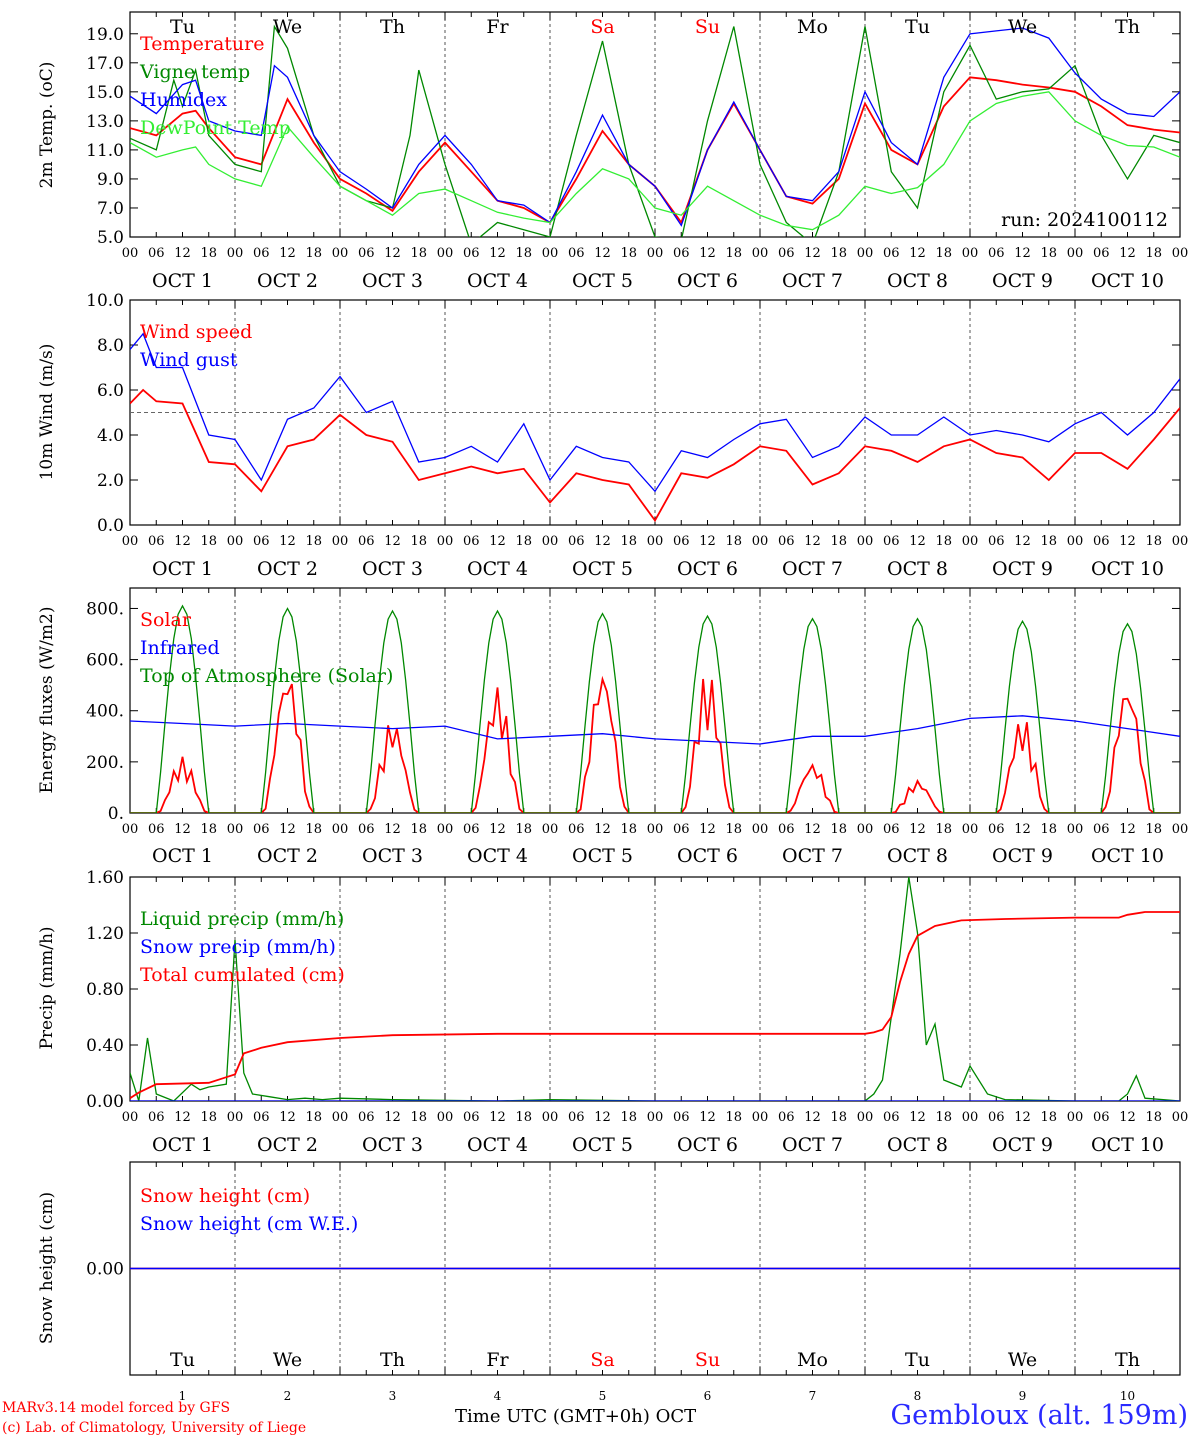 The image size is (1194, 1440). What do you see at coordinates (47, 125) in the screenshot?
I see `y-axis-label: 2m Temp. (oC)` at bounding box center [47, 125].